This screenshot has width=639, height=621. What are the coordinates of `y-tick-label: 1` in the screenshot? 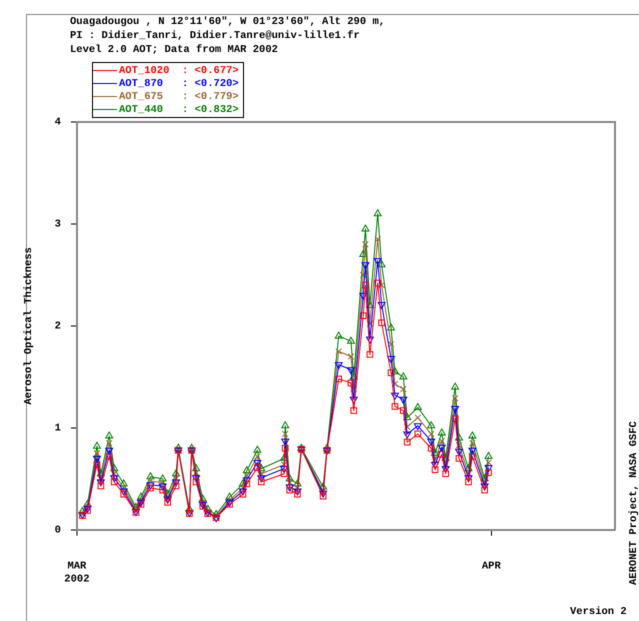 It's located at (57, 428).